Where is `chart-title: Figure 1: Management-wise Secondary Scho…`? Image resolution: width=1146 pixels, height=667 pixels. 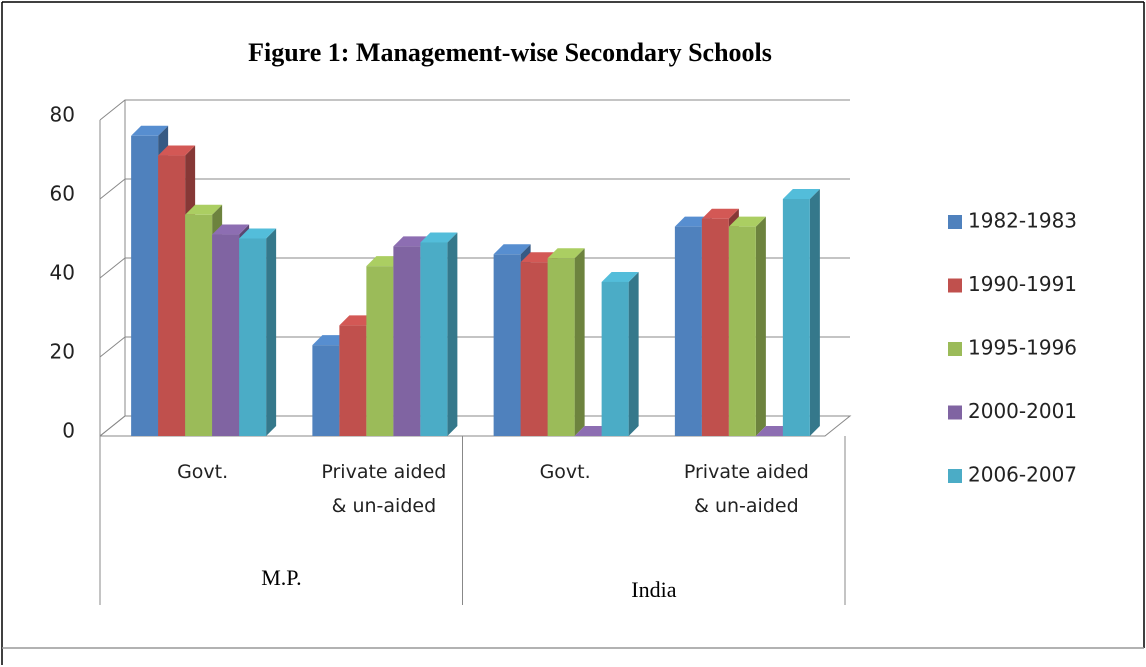 chart-title: Figure 1: Management-wise Secondary Scho… is located at coordinates (510, 52).